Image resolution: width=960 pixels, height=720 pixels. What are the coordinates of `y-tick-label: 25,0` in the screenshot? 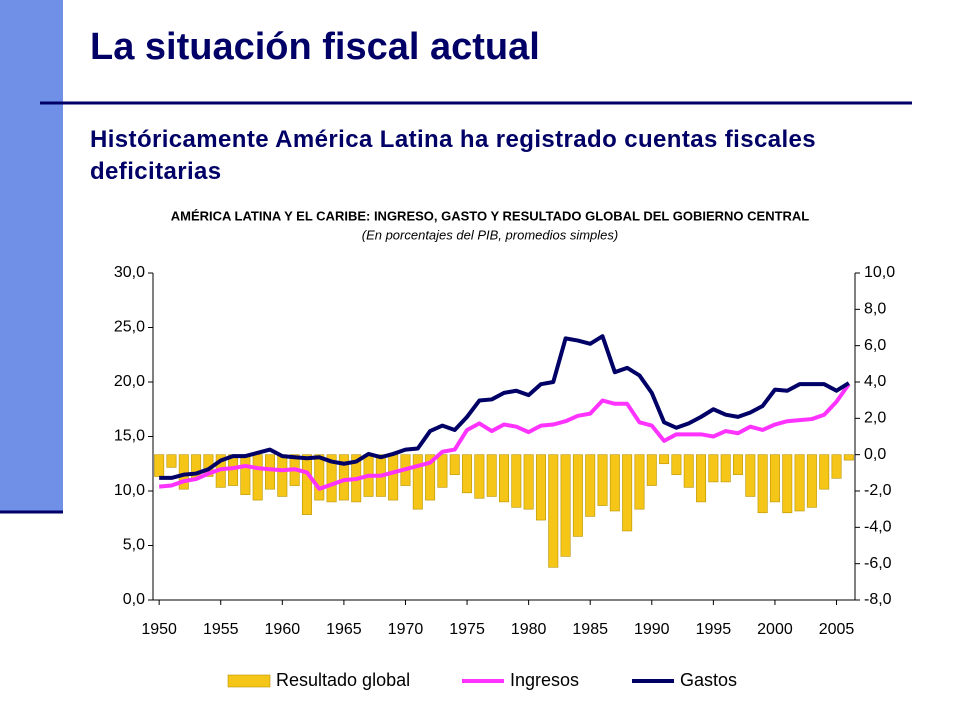 It's located at (129, 327).